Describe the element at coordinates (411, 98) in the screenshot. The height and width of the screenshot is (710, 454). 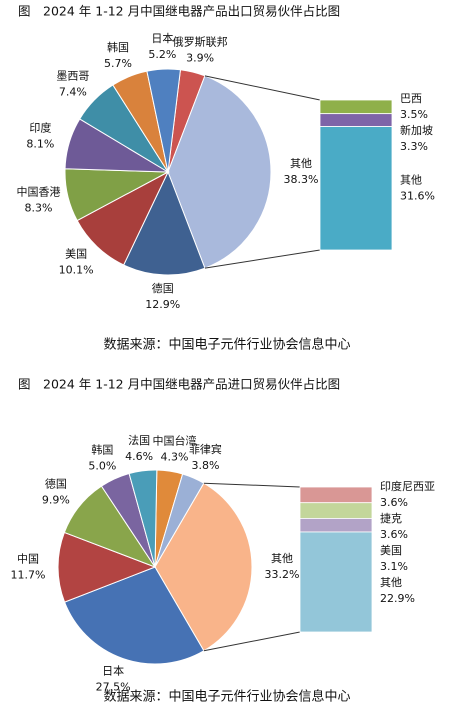
I see `bar-label: 巴西` at that location.